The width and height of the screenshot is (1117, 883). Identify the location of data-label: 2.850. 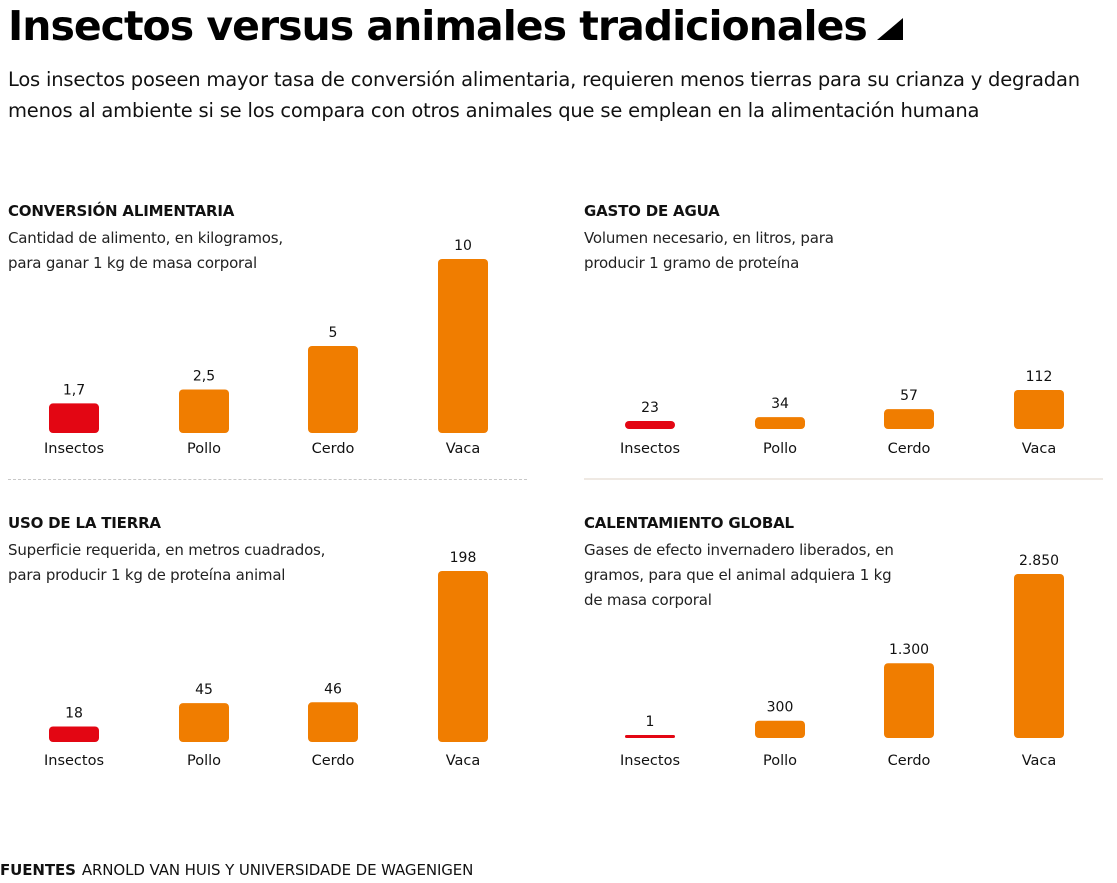
(1039, 561).